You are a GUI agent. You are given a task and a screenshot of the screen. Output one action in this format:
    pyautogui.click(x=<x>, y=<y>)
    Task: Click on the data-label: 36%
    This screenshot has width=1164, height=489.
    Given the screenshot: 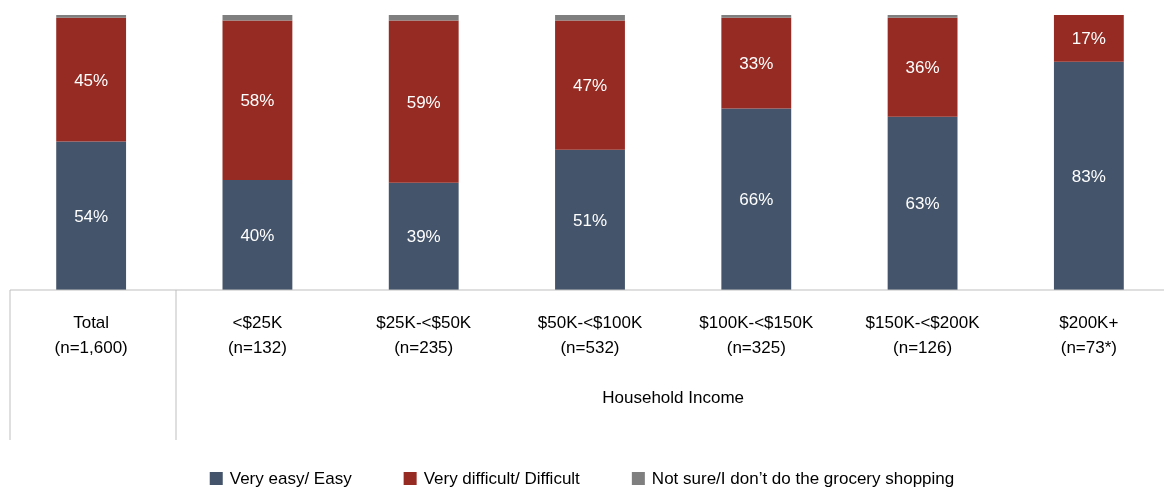 What is the action you would take?
    pyautogui.click(x=922, y=68)
    